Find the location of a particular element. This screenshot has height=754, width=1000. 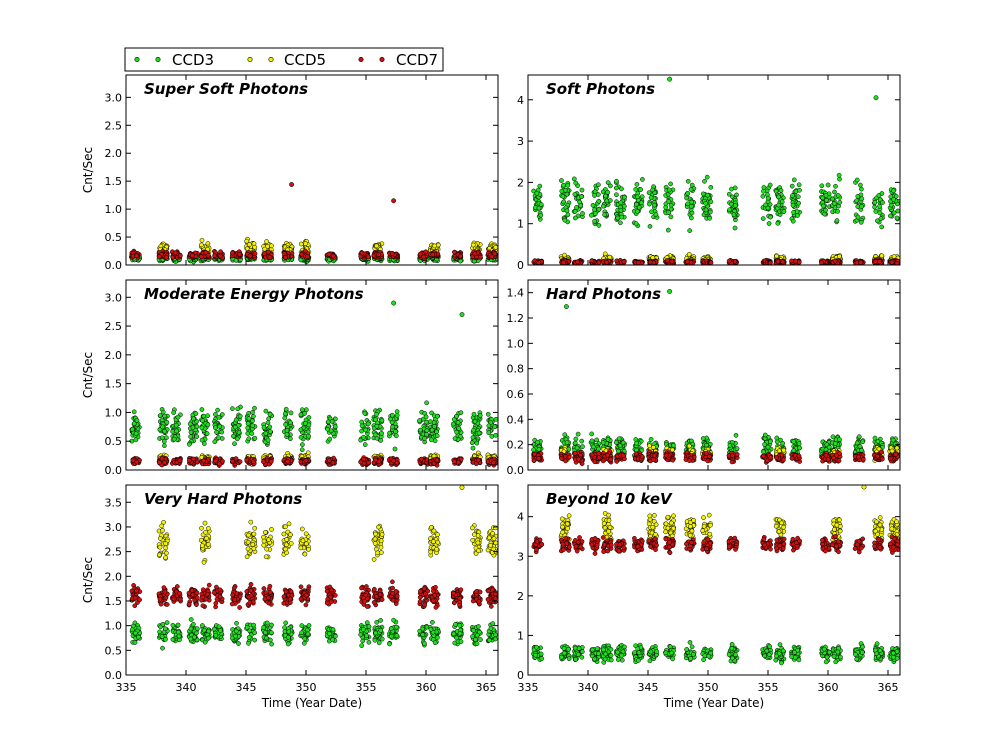

panel-title: Moderate Energy Photons is located at coordinates (254, 294).